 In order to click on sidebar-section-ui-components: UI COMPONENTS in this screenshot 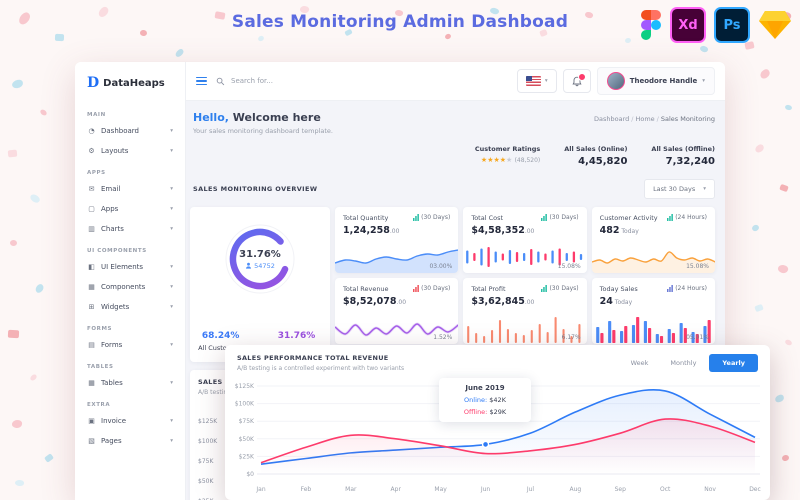, I will do `click(117, 251)`.